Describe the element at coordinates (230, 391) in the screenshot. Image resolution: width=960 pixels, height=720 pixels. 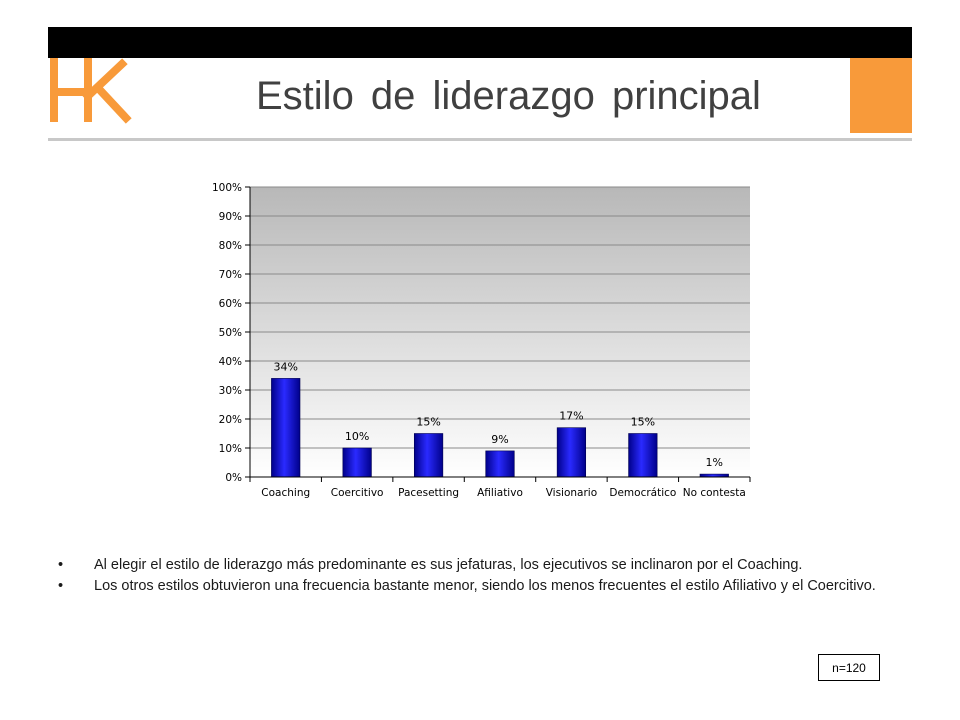
I see `y-tick-label: 30%` at that location.